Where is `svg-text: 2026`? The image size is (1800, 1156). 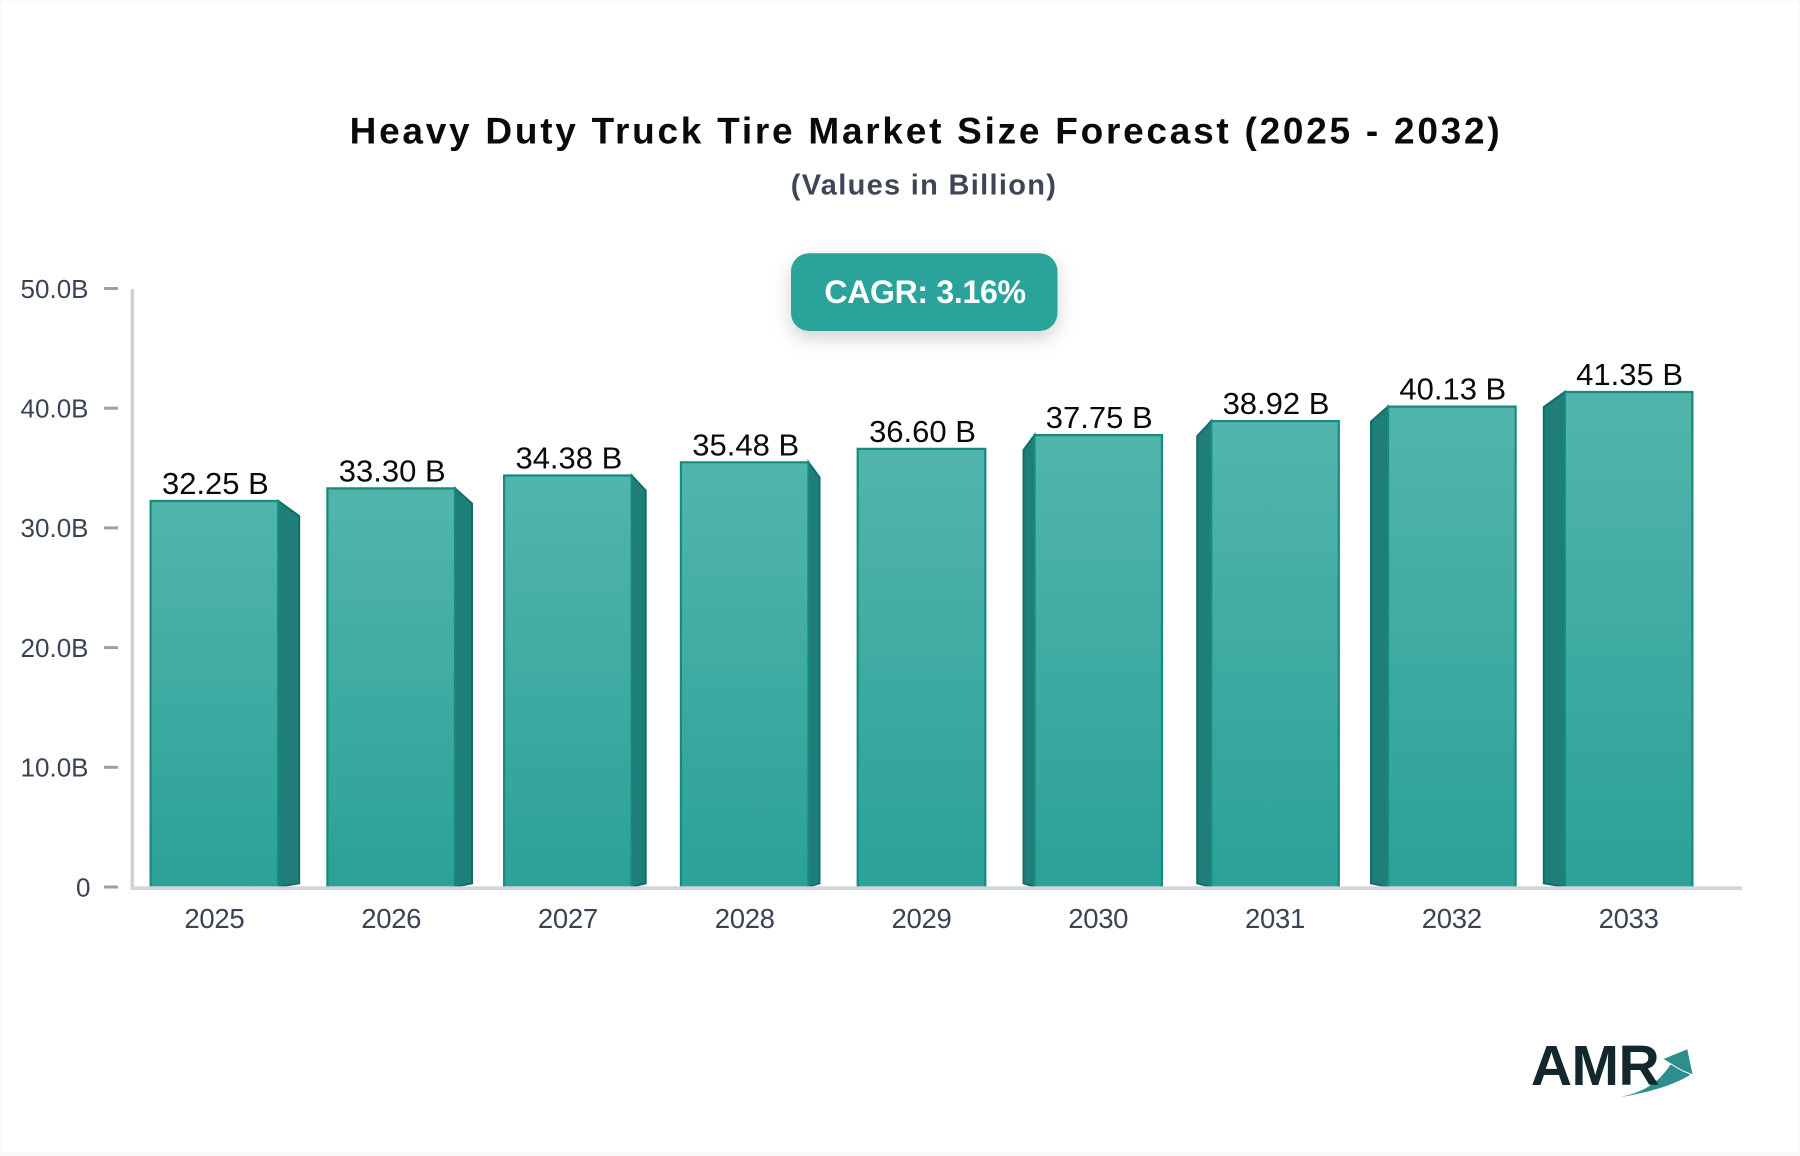
svg-text: 2026 is located at coordinates (391, 918).